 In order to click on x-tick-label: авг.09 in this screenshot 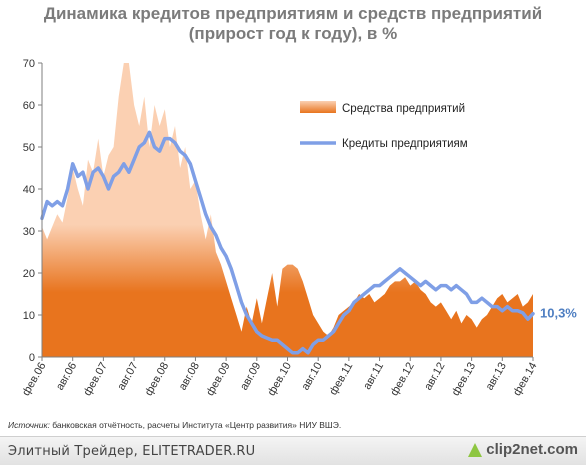, I will do `click(250, 377)`.